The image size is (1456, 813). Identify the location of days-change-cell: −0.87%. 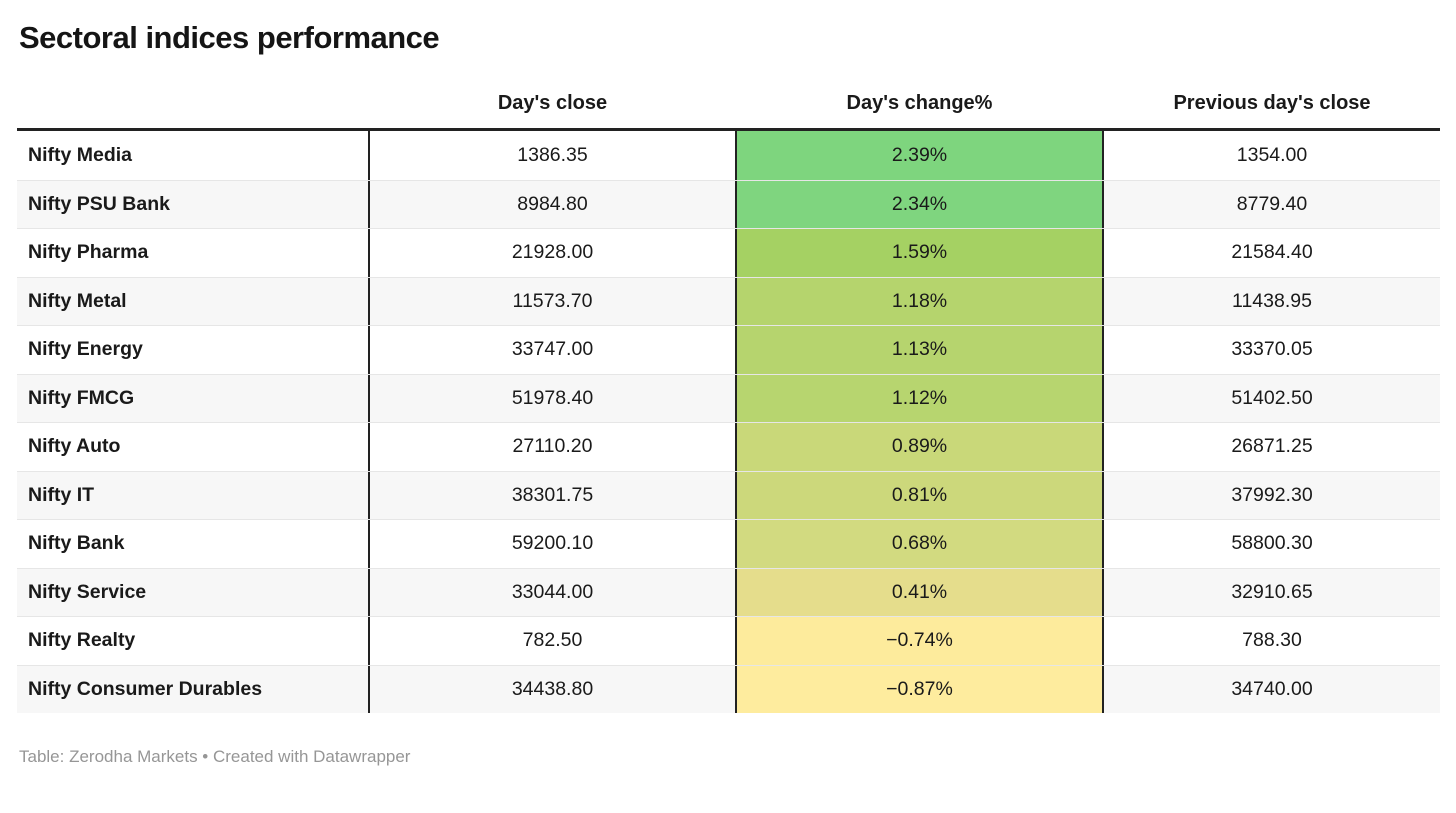
(919, 689).